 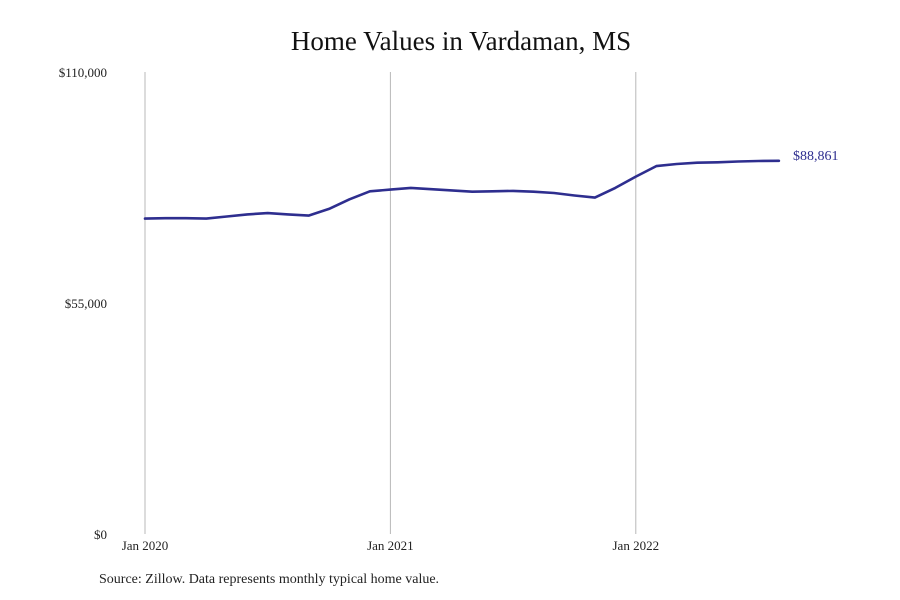 I want to click on series-layer: $88,861, so click(x=491, y=184).